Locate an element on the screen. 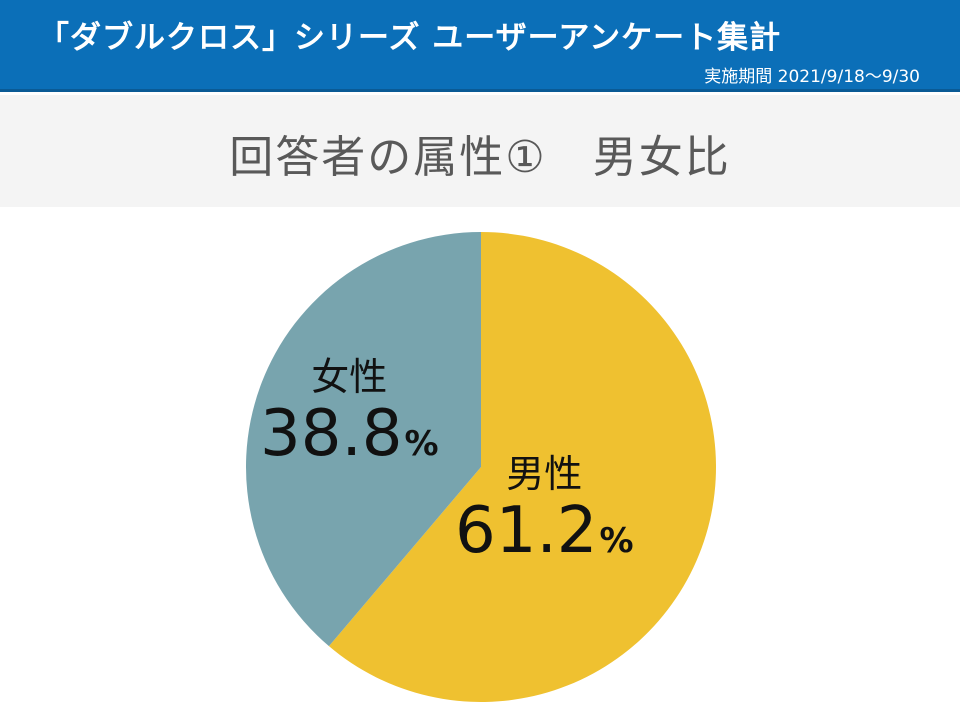  slice-name-female: 女性 is located at coordinates (349, 377).